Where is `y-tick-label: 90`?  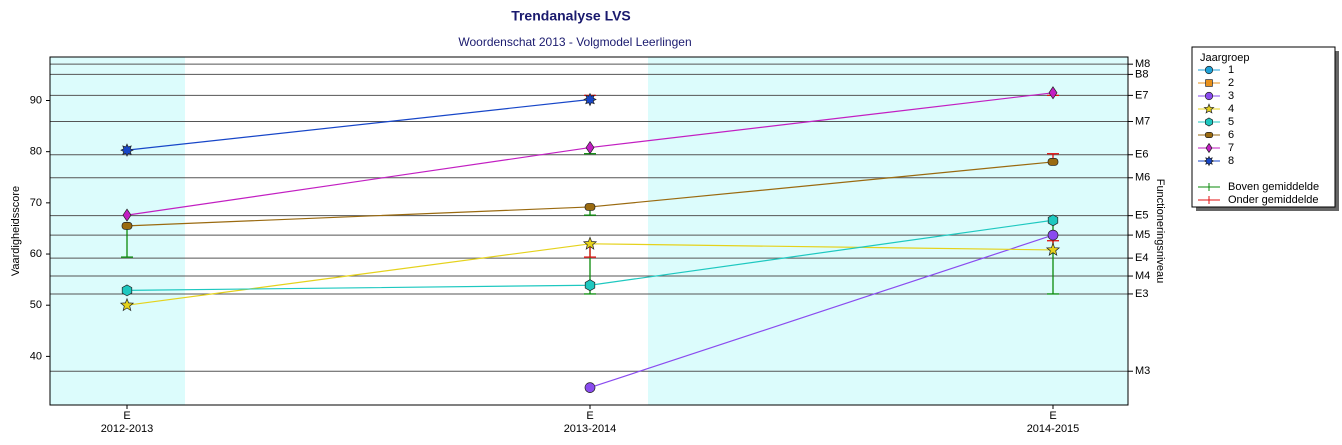 y-tick-label: 90 is located at coordinates (36, 100).